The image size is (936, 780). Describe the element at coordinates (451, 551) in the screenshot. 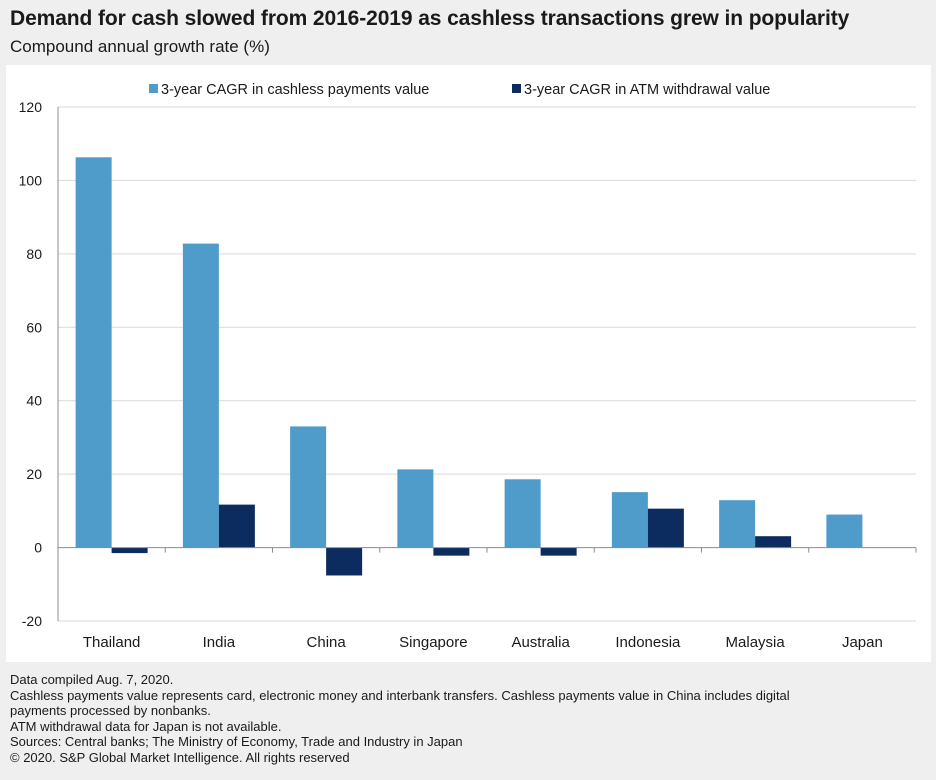

I see `bar-atm-singapore` at that location.